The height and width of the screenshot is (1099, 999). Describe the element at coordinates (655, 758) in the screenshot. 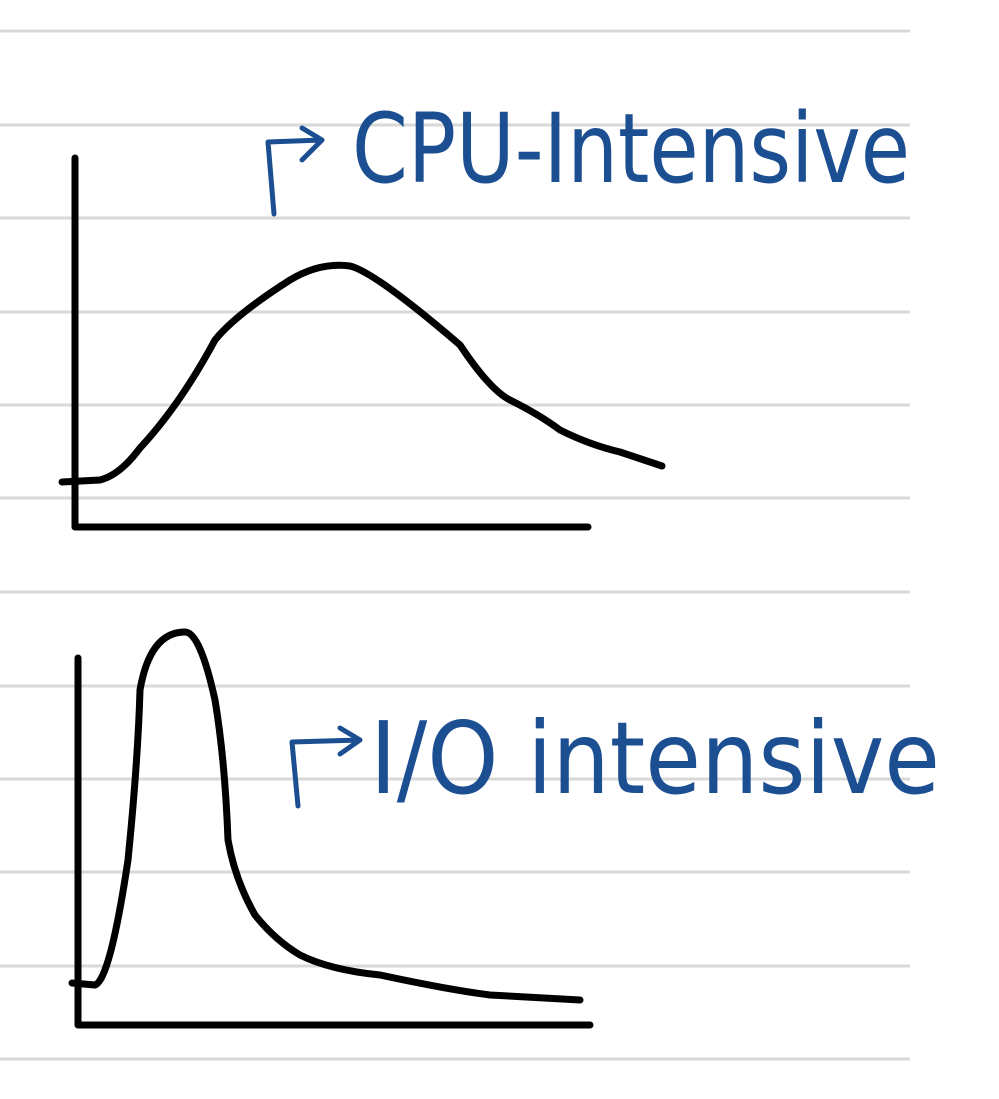

I see `label: I/O intensive` at that location.